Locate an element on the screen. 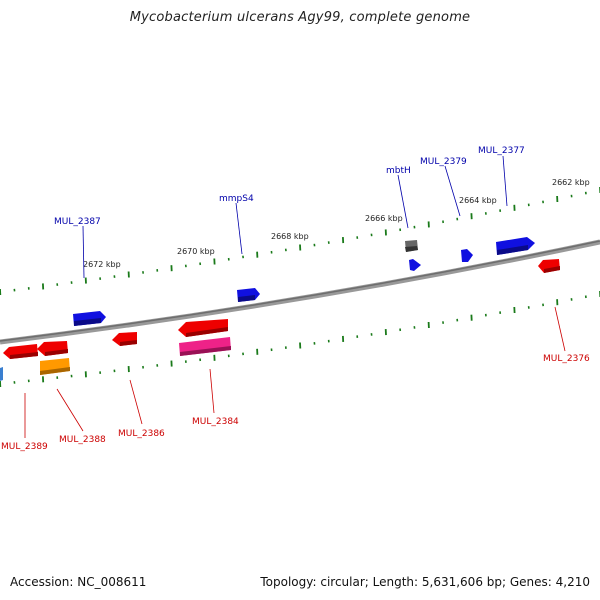 This screenshot has width=600, height=600. kbp-label: 2664 kbp is located at coordinates (478, 200).